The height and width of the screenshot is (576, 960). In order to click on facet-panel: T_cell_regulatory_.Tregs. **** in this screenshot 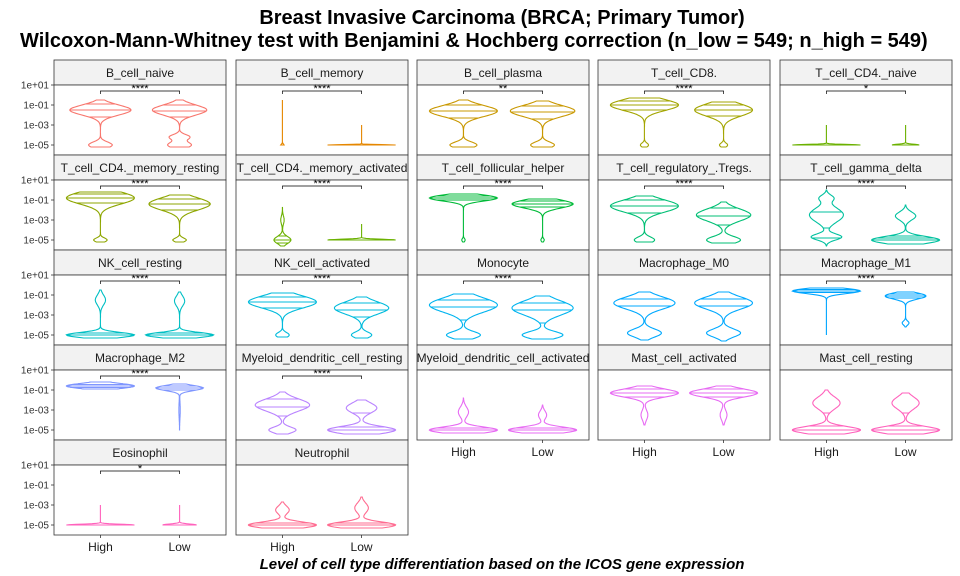, I will do `click(684, 202)`.